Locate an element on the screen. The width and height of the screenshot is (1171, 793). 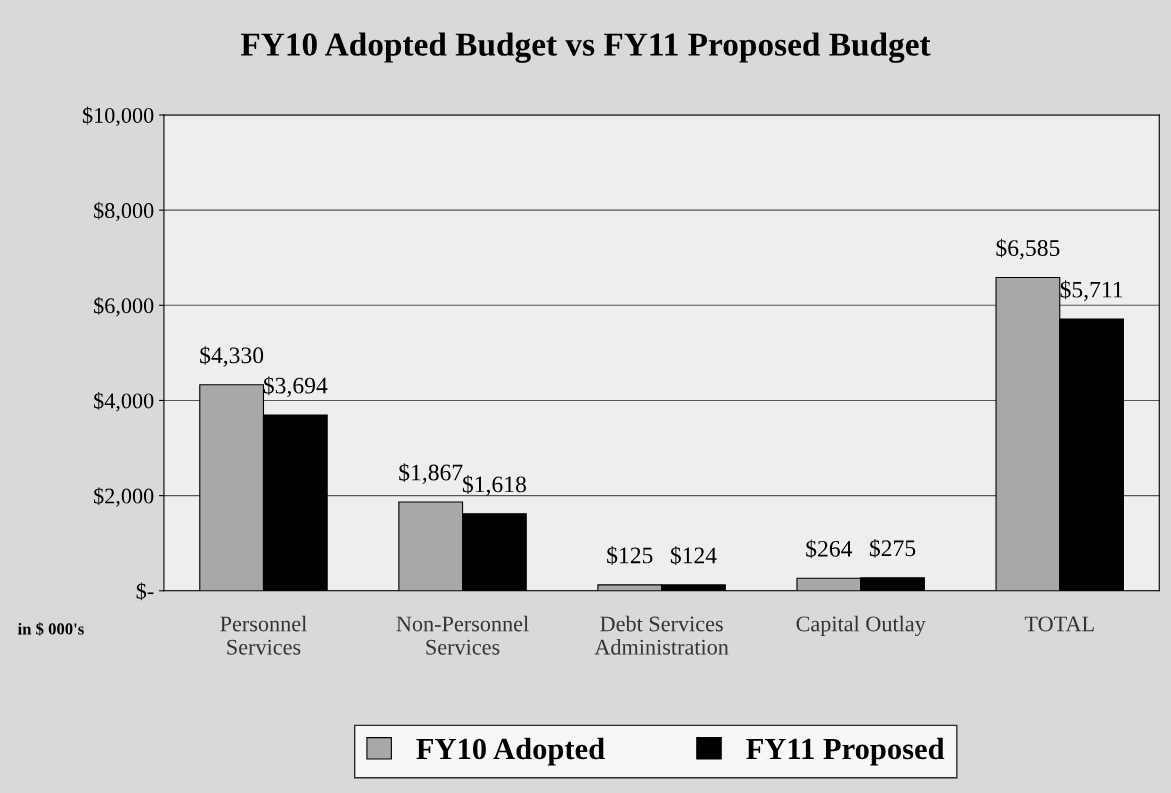
data-label: $275 is located at coordinates (892, 548).